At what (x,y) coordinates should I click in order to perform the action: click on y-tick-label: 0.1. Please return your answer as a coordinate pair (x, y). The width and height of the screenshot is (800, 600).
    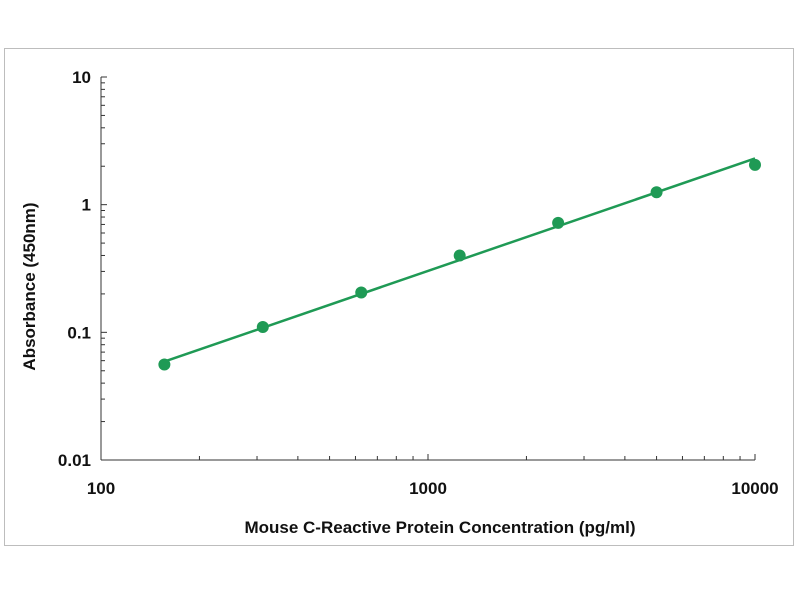
    Looking at the image, I should click on (79, 332).